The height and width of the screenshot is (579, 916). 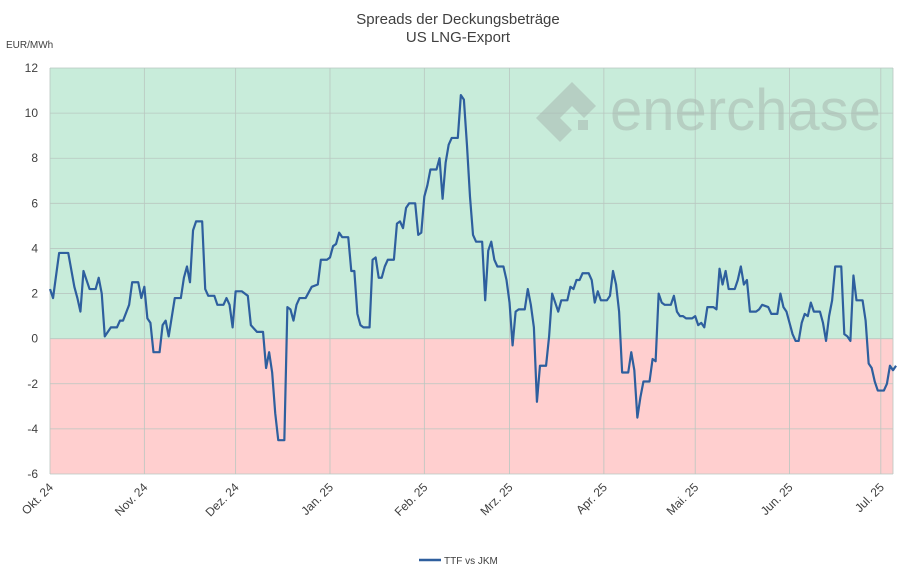 What do you see at coordinates (457, 19) in the screenshot?
I see `chart-title: Spreads der Deckungsbeträge` at bounding box center [457, 19].